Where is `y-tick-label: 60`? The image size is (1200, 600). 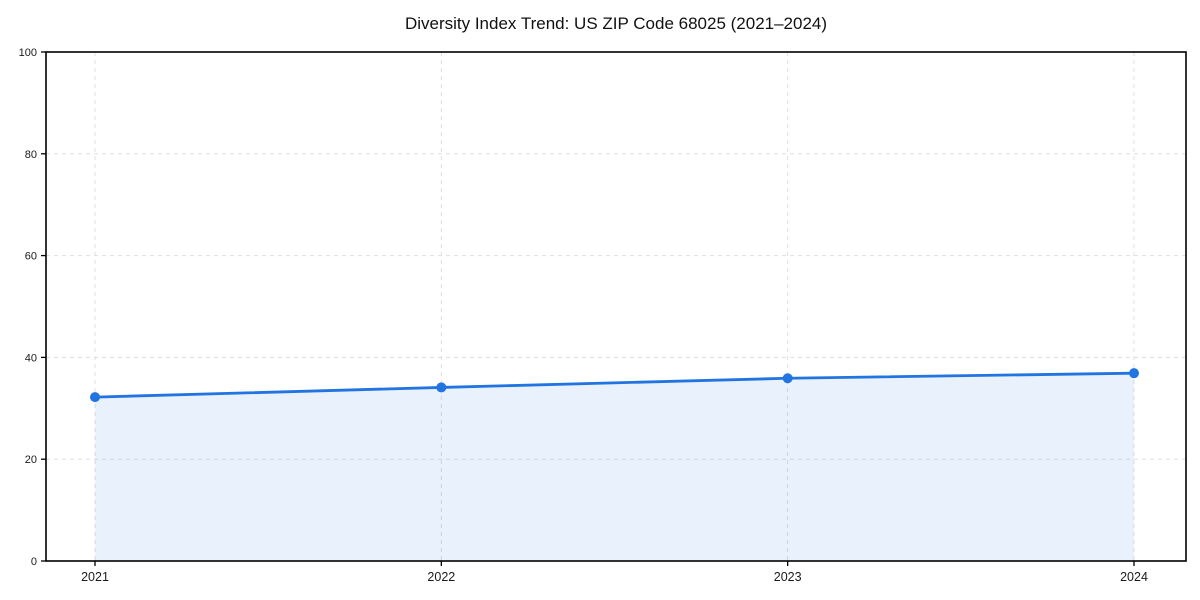 y-tick-label: 60 is located at coordinates (31, 257).